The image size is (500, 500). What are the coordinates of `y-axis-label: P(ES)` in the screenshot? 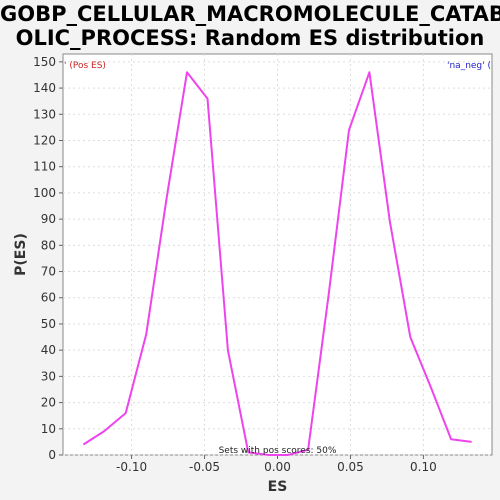 It's located at (21, 254).